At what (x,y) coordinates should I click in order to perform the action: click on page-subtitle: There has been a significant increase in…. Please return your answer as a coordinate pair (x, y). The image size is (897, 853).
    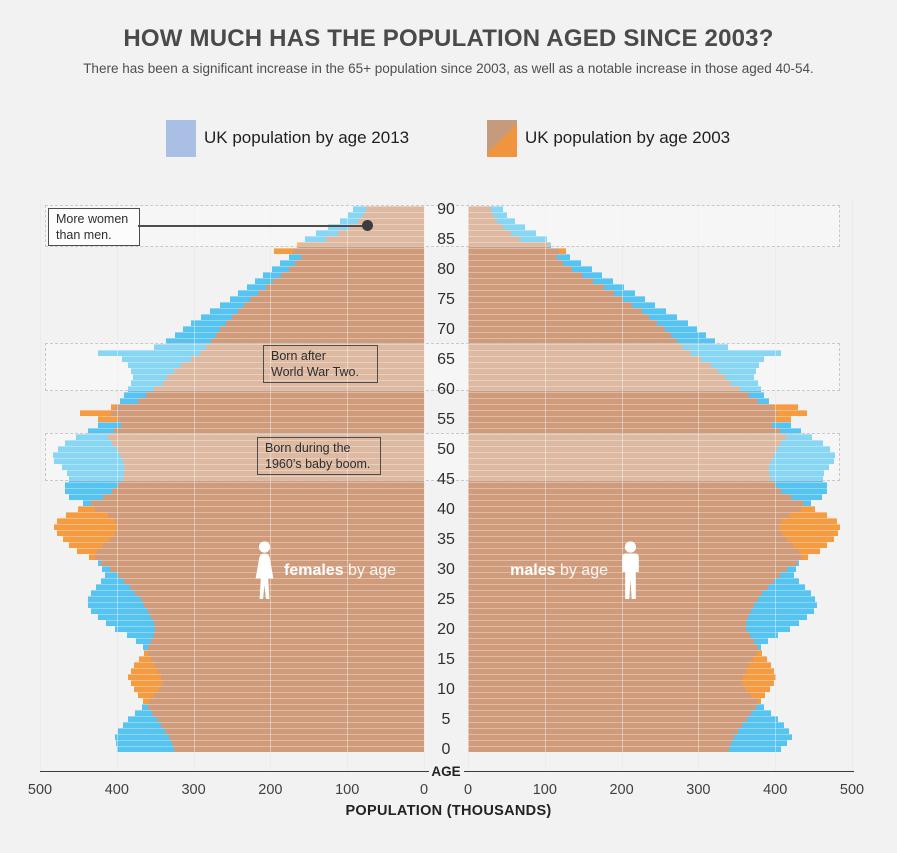
    Looking at the image, I should click on (448, 68).